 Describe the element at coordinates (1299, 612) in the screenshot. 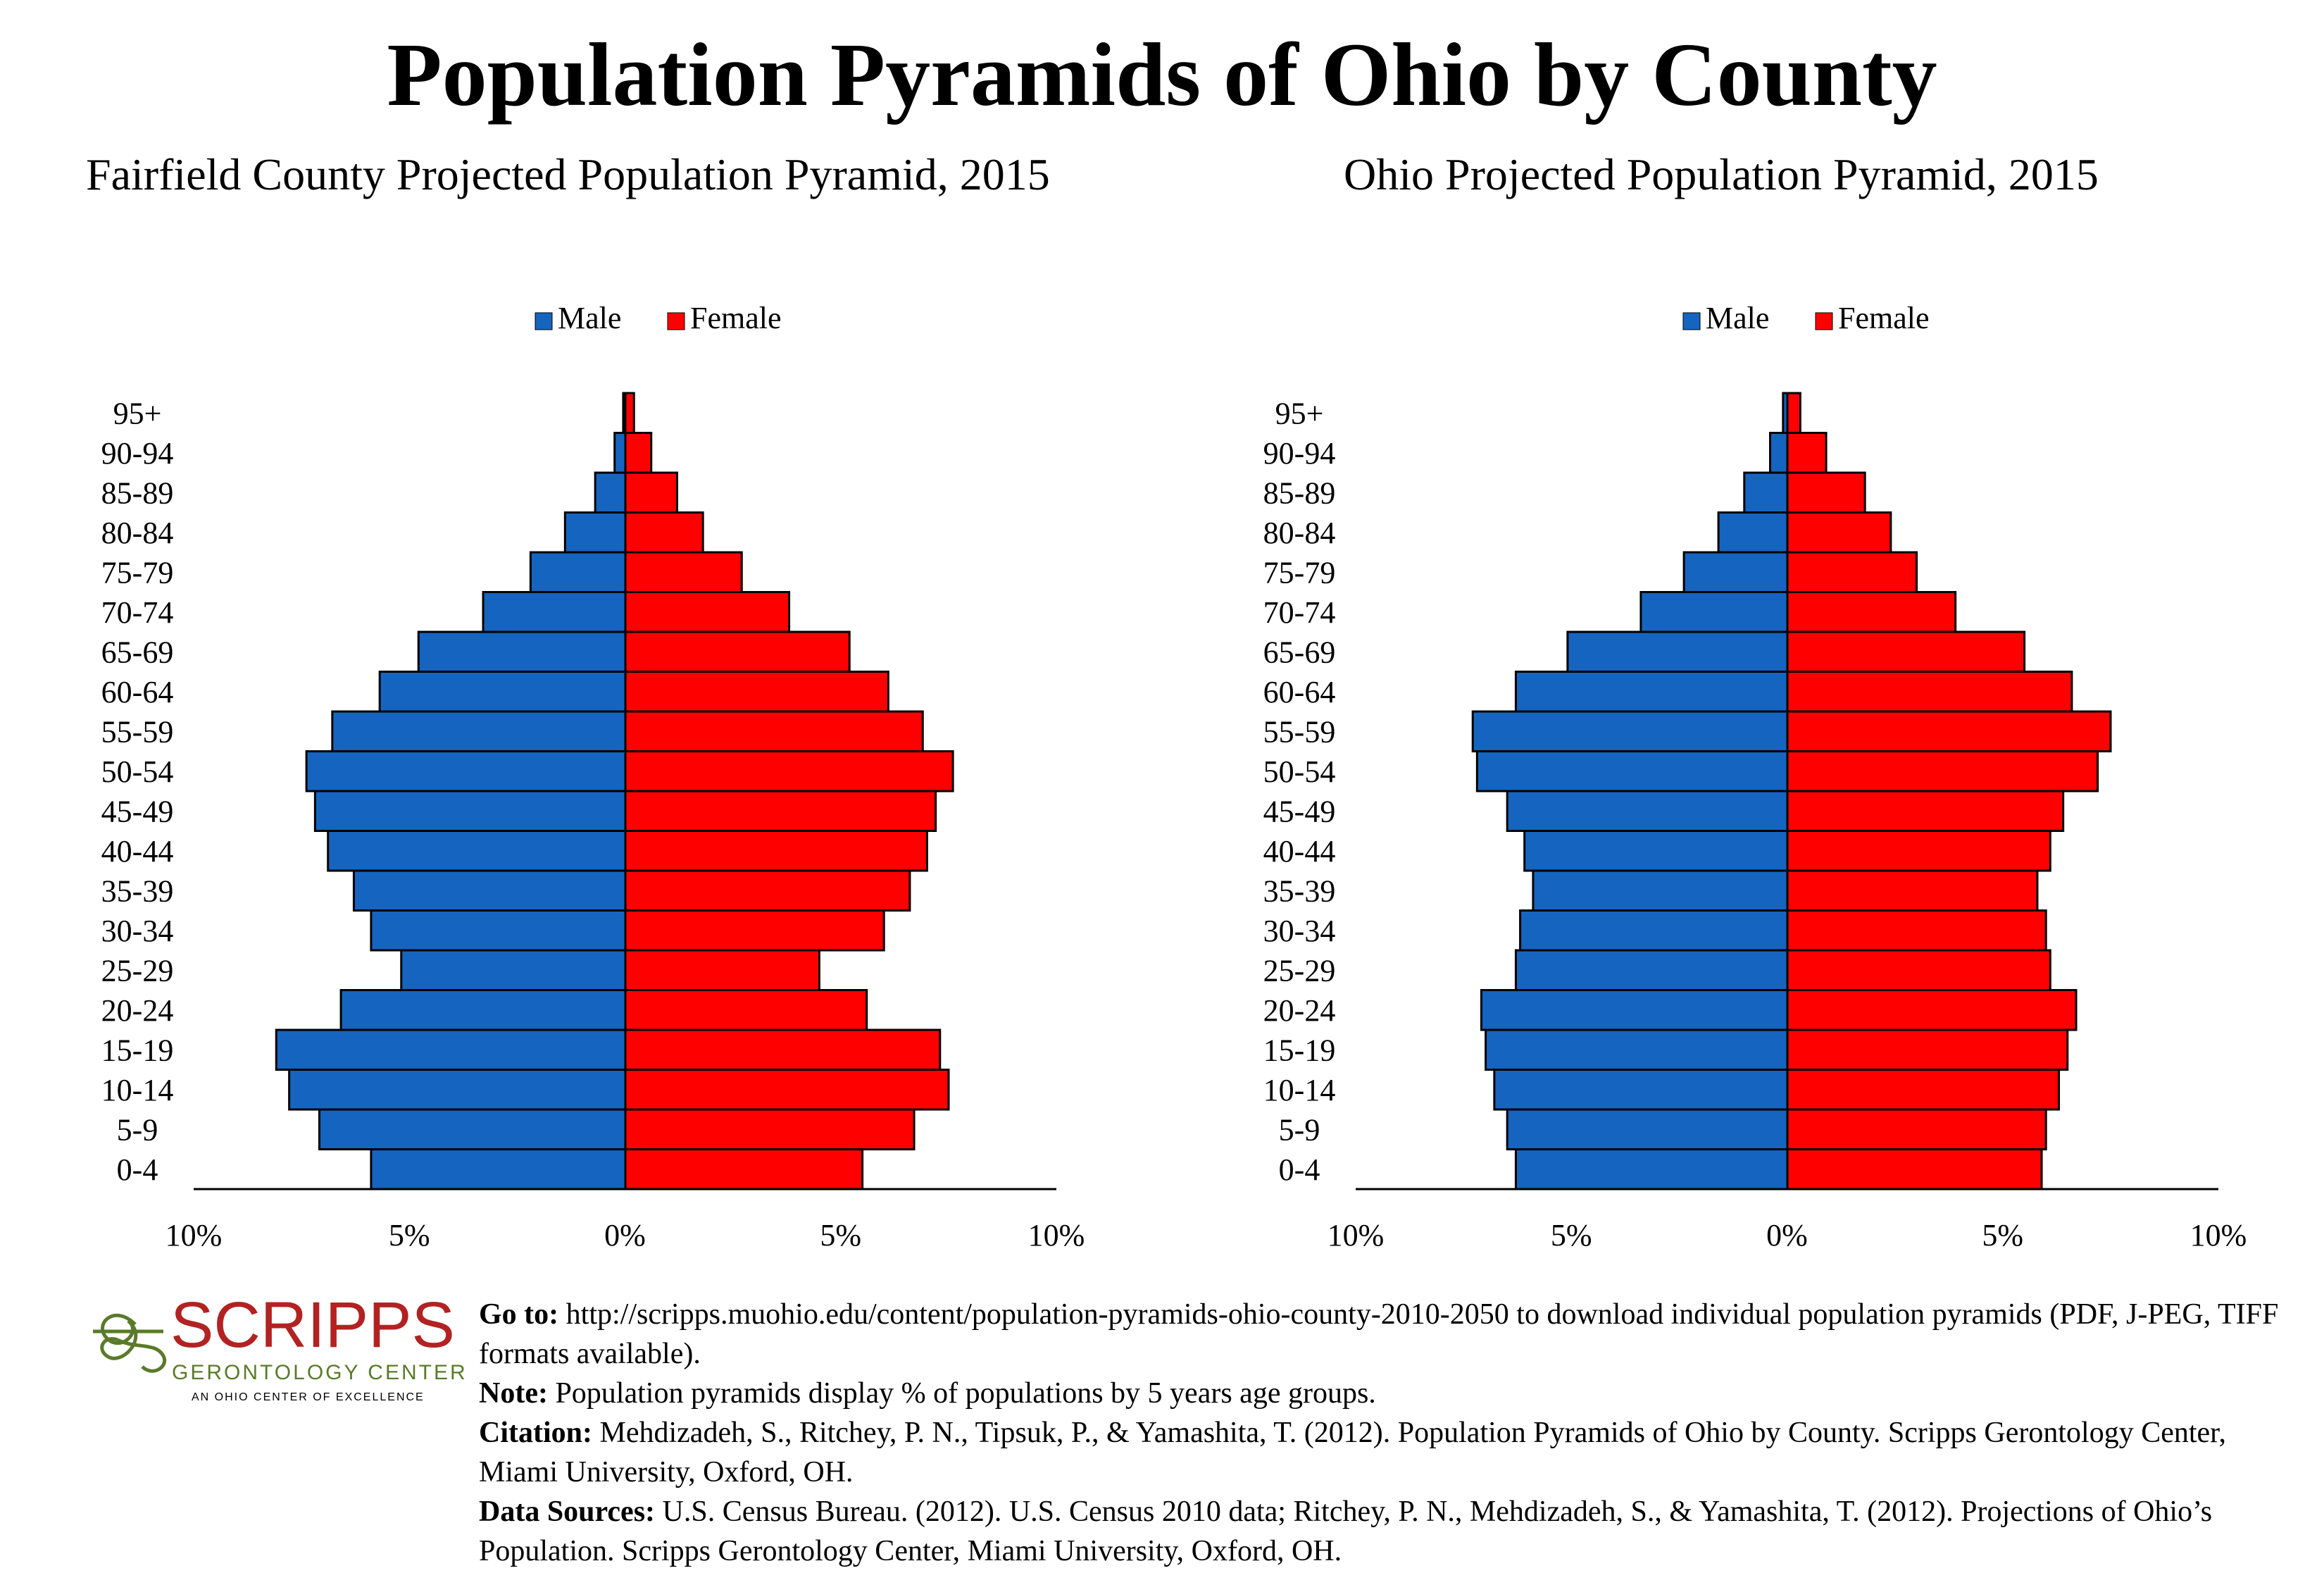

I see `age-label-70-74: 70-74` at that location.